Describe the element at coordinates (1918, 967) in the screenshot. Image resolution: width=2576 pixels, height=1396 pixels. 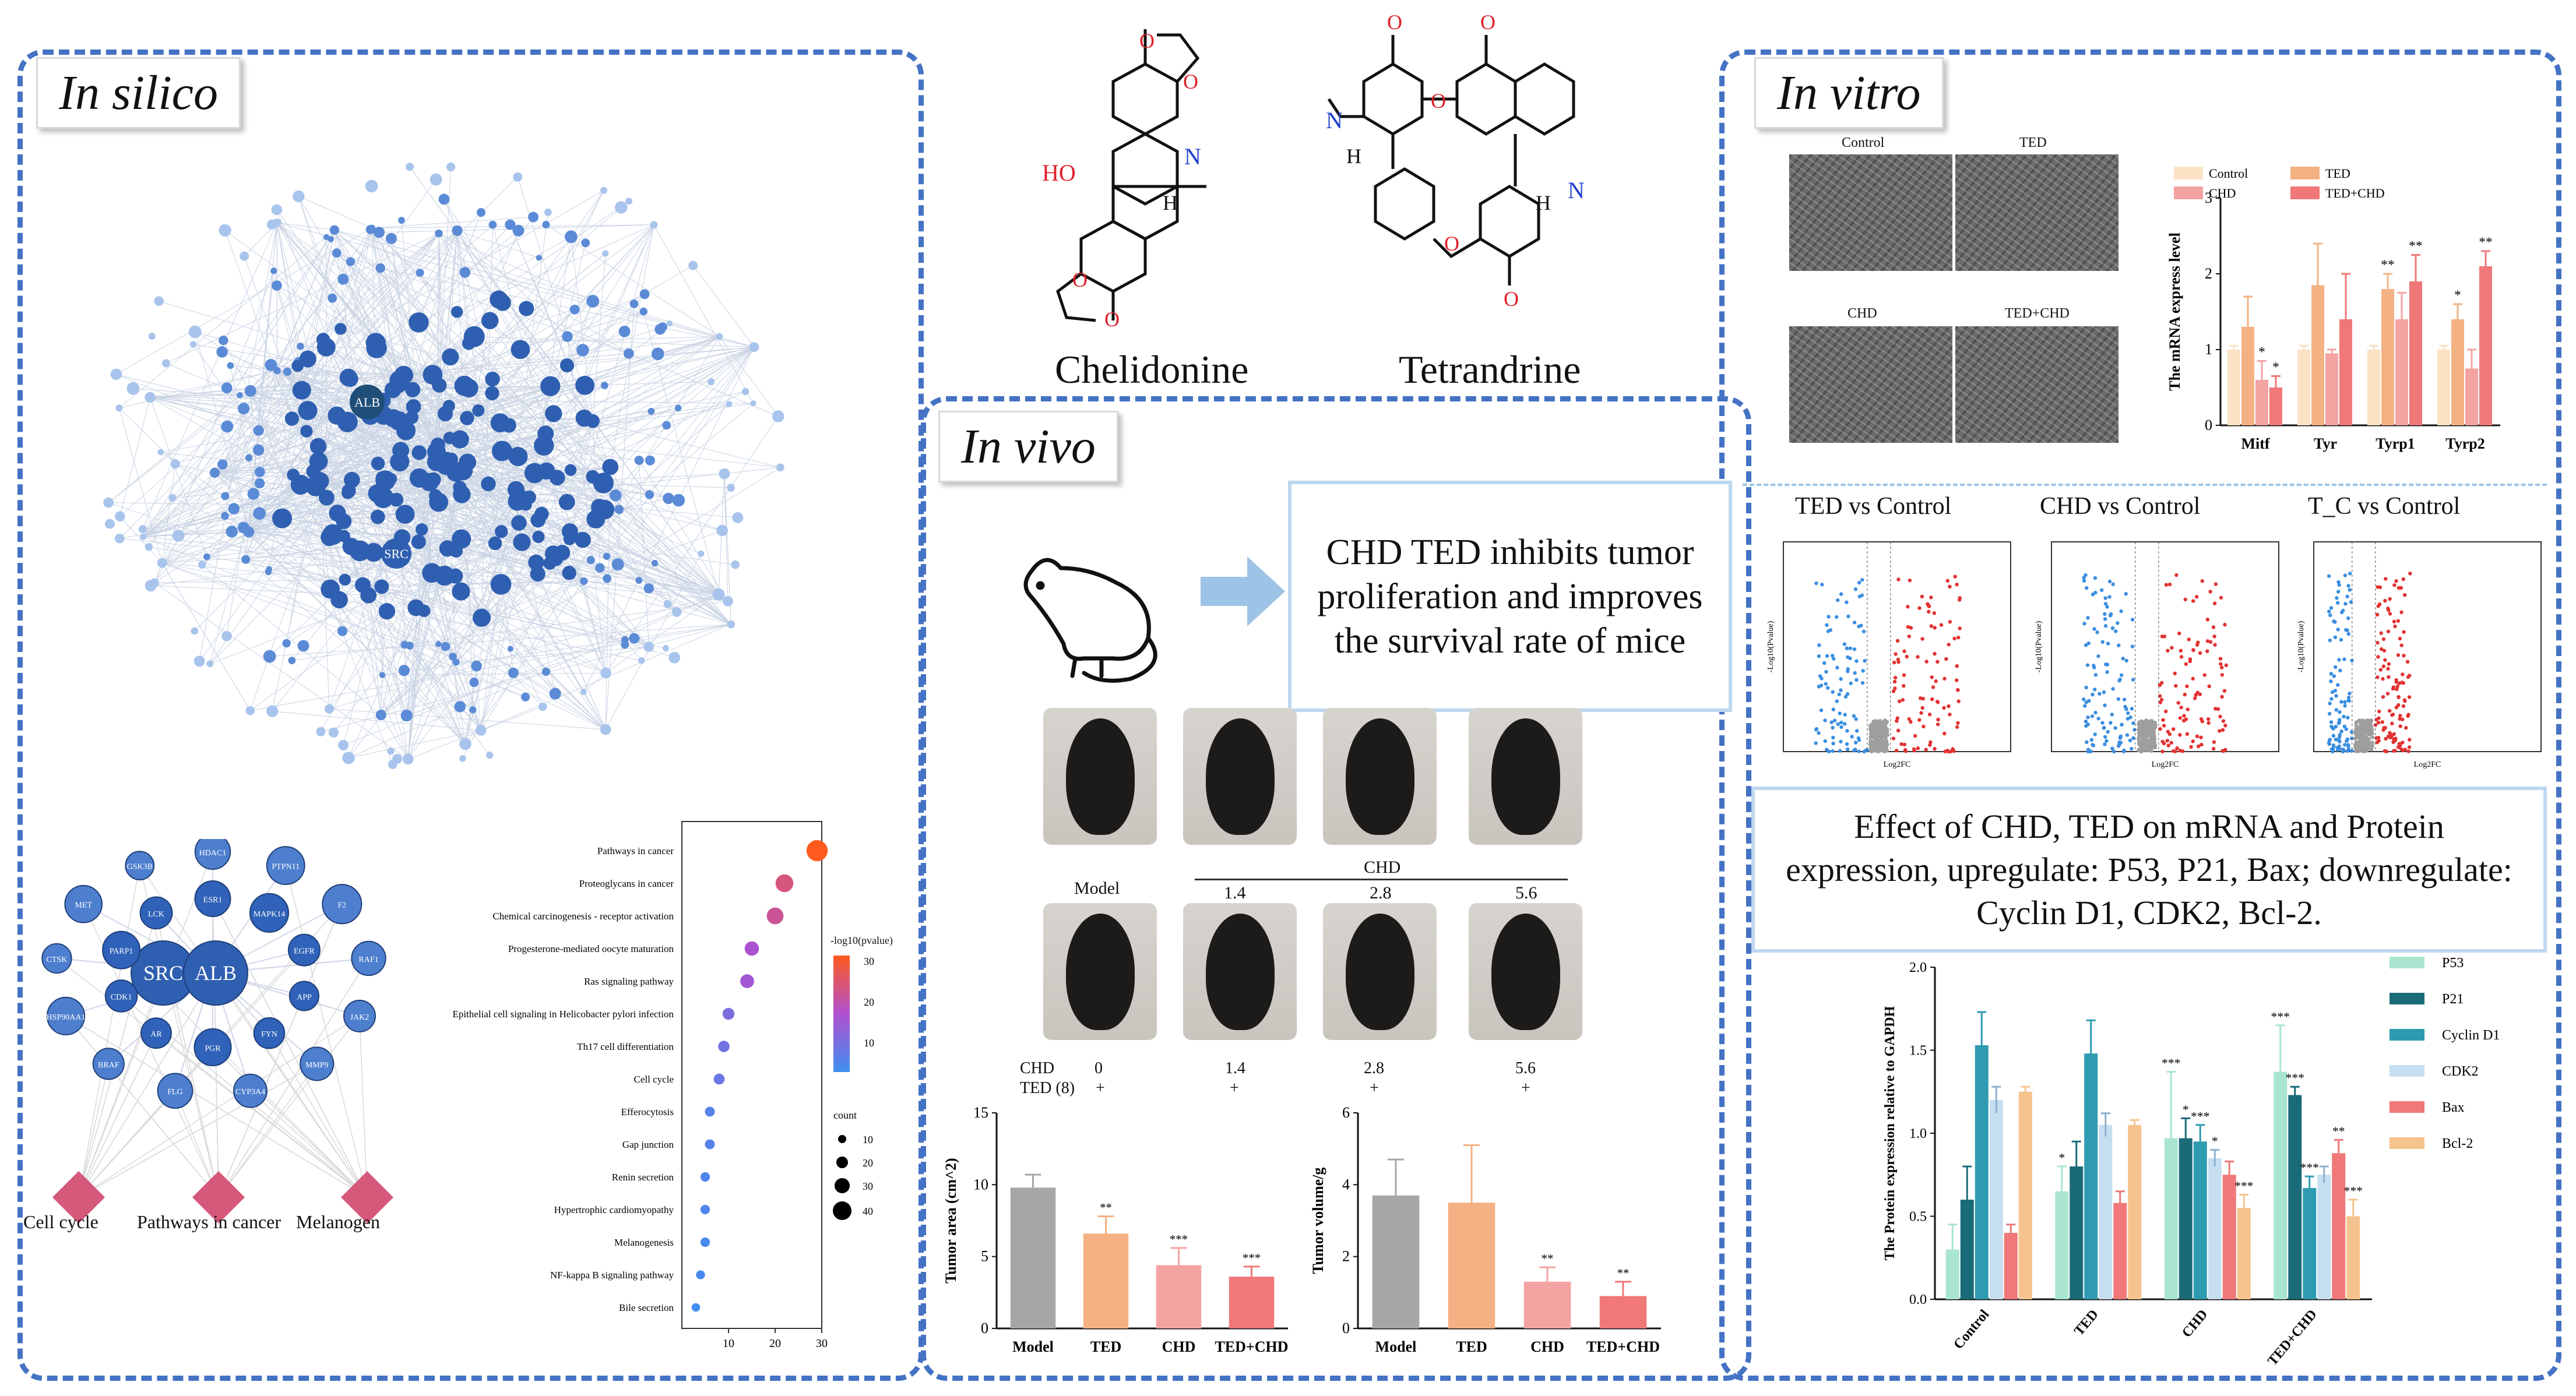
I see `y-tick-label: 2.0` at that location.